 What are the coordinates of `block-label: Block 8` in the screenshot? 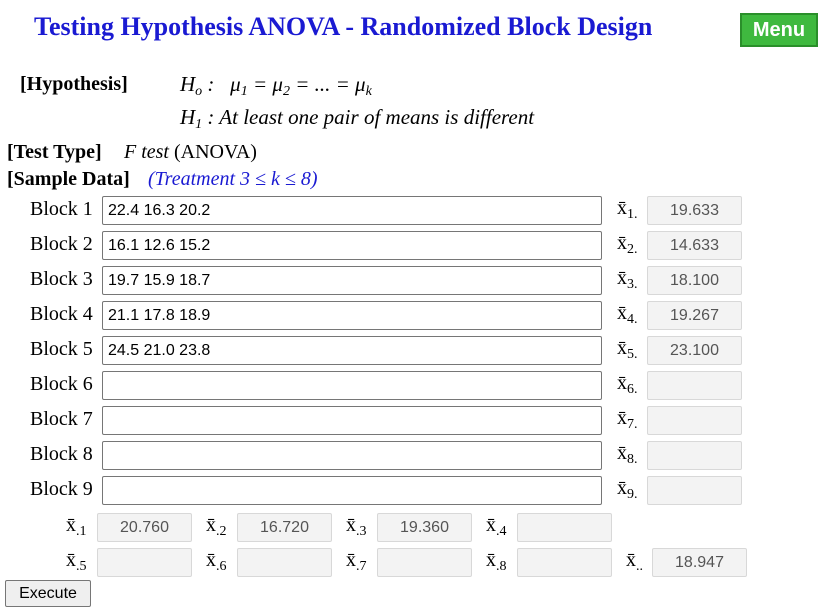 It's located at (61, 454).